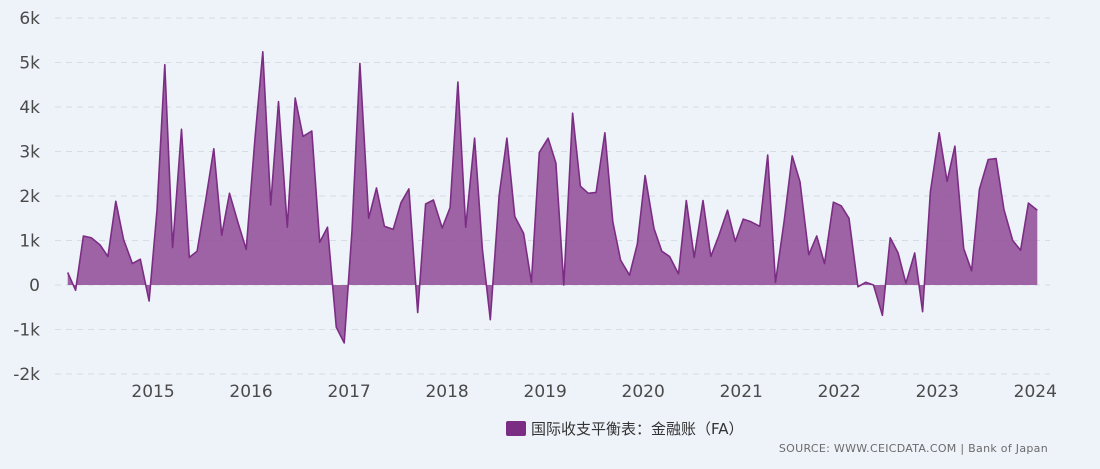 Image resolution: width=1100 pixels, height=469 pixels. Describe the element at coordinates (594, 392) in the screenshot. I see `x-axis-ticks: 2015 2016 2017 2018 2019 2020 2021 2022 2023 2024` at that location.